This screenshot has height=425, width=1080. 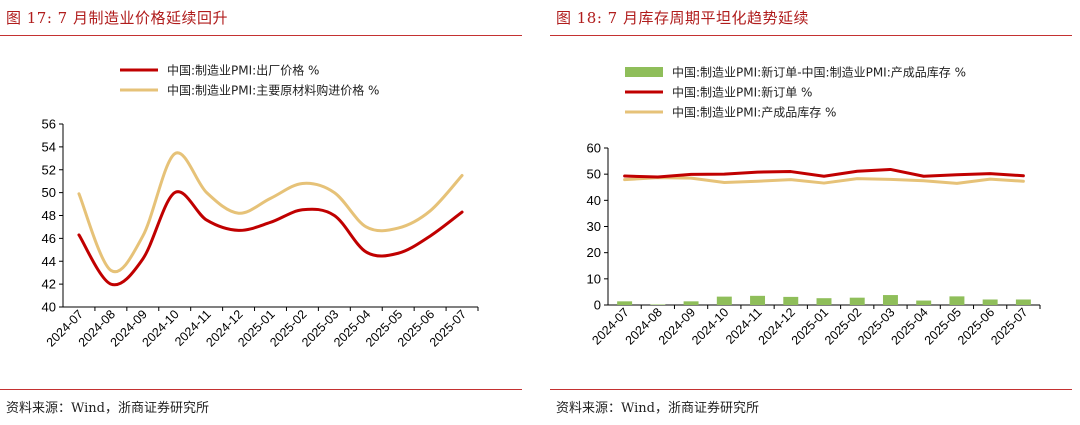 I want to click on y-tick-label: 20, so click(x=594, y=252).